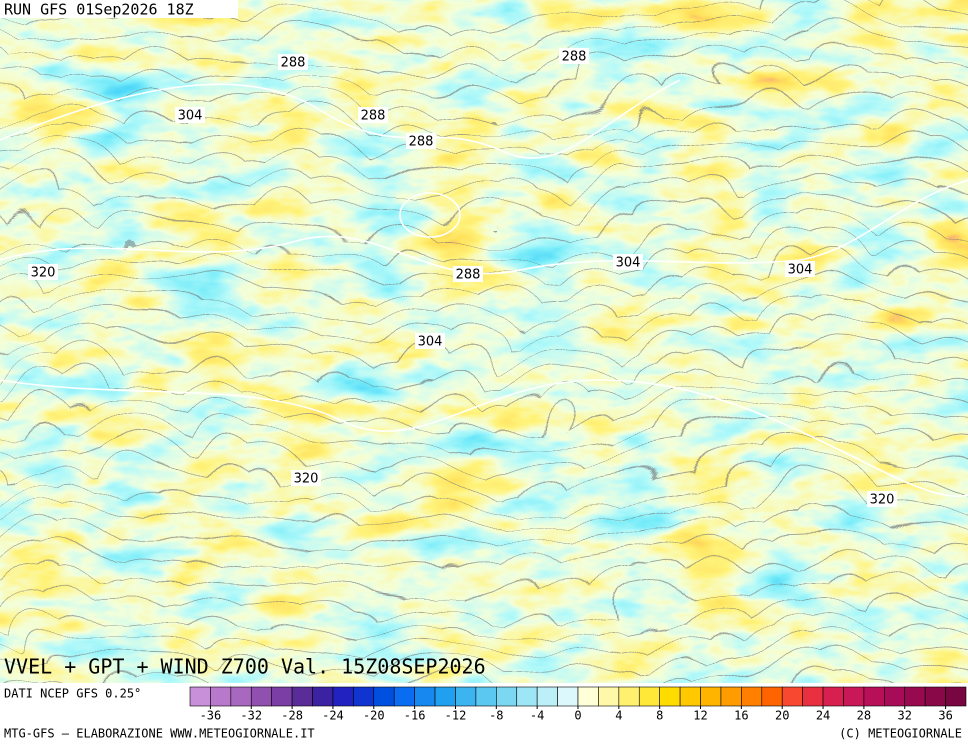  Describe the element at coordinates (864, 716) in the screenshot. I see `colorbar-tick-label: 28` at that location.